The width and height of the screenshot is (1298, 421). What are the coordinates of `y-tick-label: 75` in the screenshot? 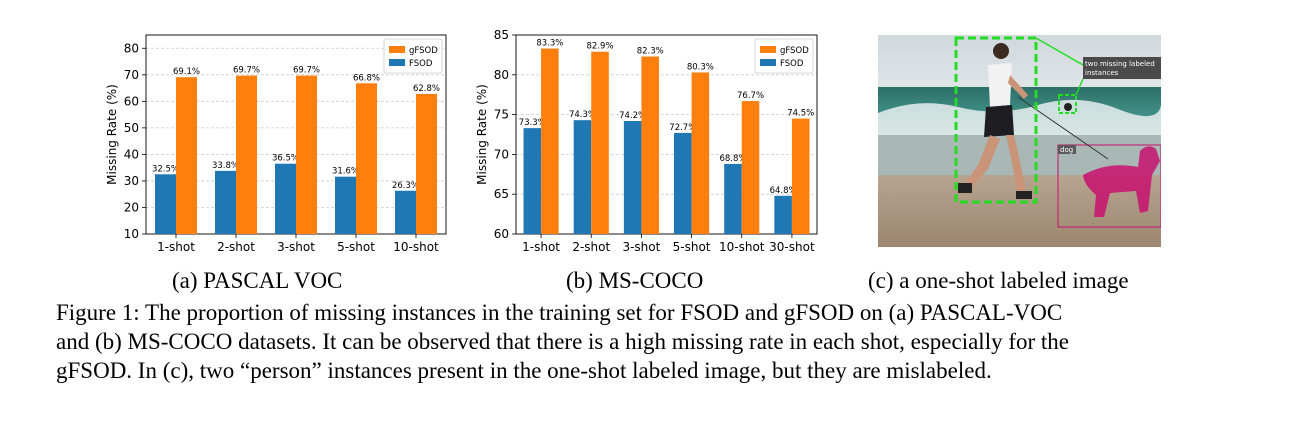 It's located at (501, 115).